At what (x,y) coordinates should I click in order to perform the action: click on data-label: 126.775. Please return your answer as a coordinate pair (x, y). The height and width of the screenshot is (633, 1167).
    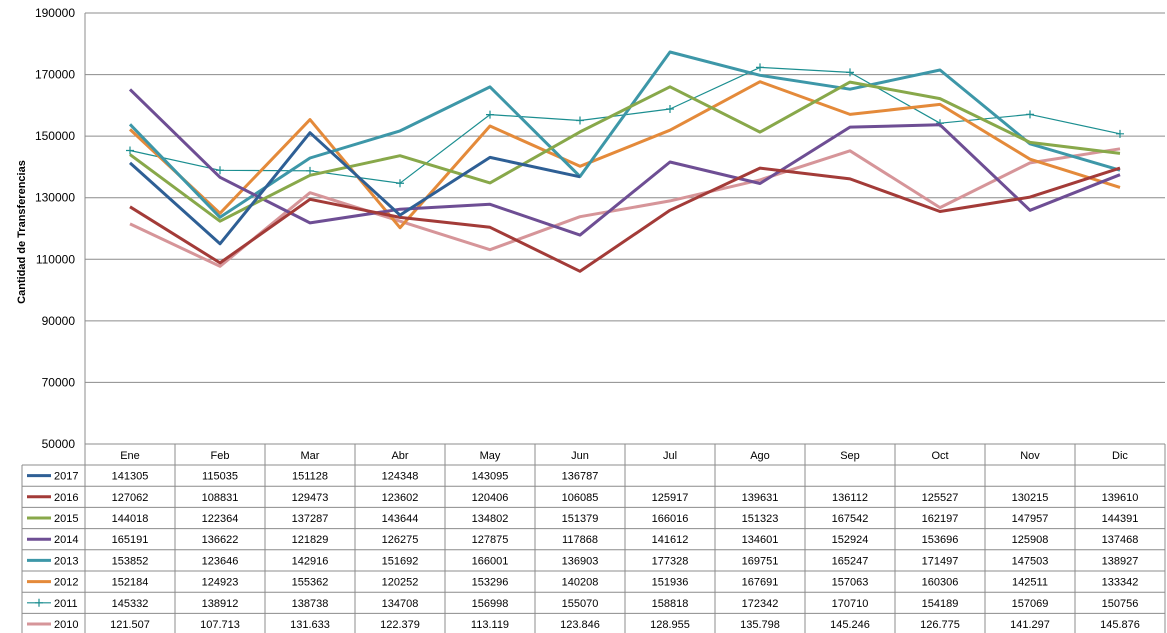
    Looking at the image, I should click on (940, 625).